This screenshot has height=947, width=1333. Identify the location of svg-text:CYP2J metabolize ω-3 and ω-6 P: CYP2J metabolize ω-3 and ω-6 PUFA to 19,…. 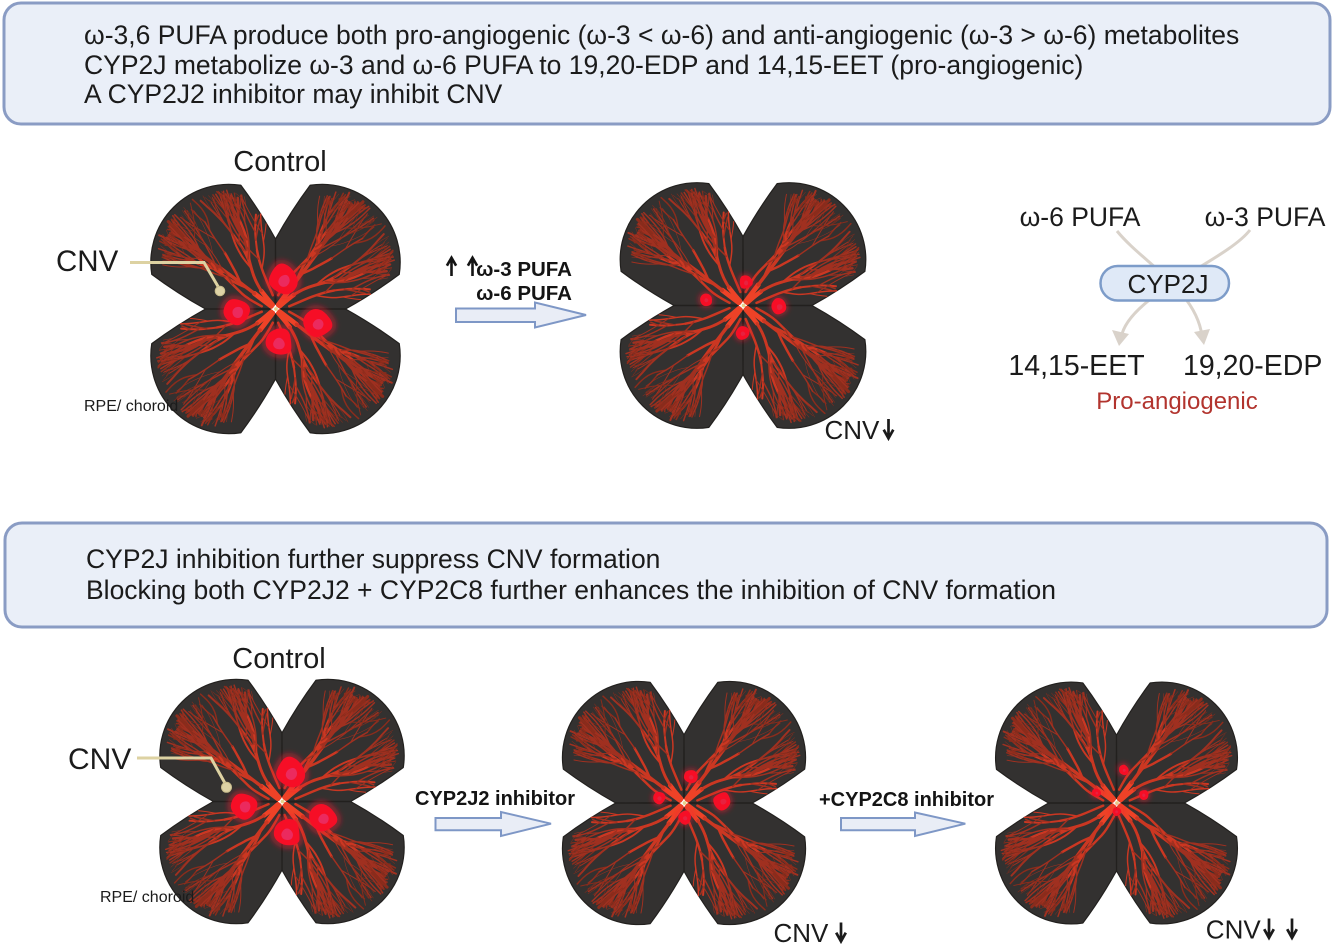
(583, 65).